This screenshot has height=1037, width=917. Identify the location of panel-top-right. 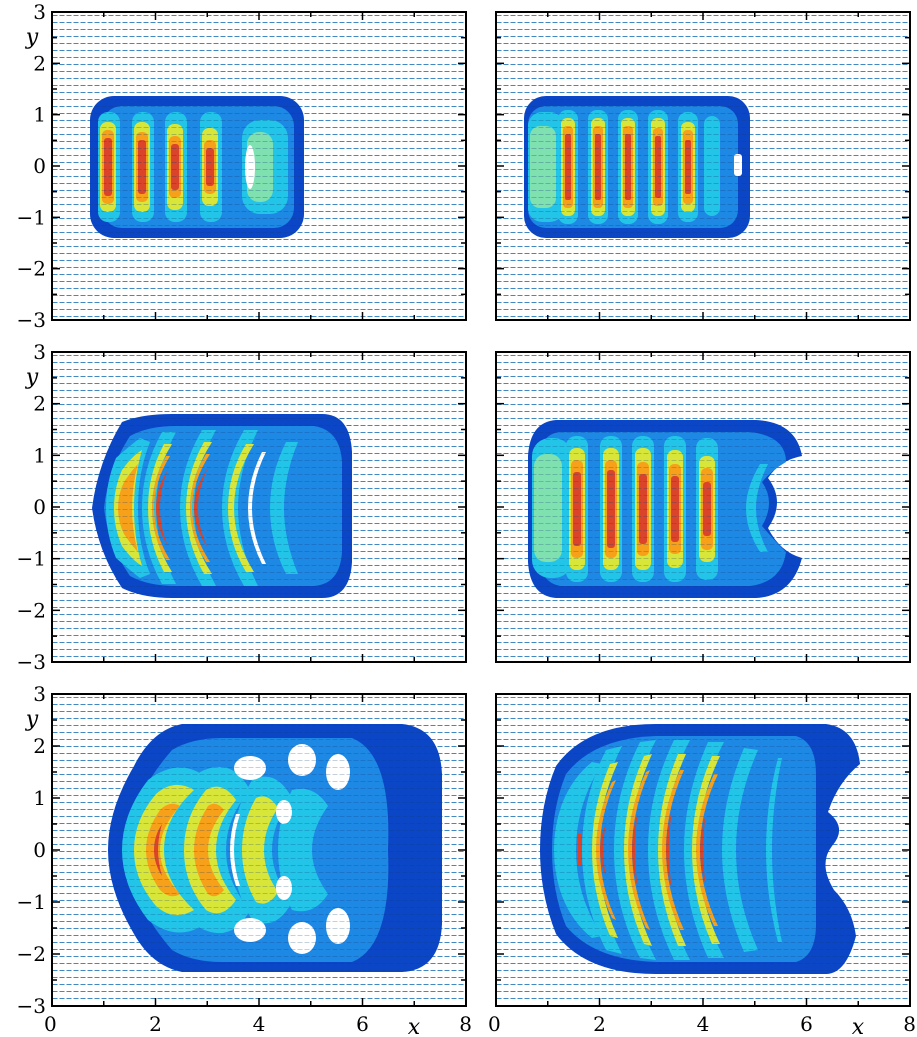
(703, 166).